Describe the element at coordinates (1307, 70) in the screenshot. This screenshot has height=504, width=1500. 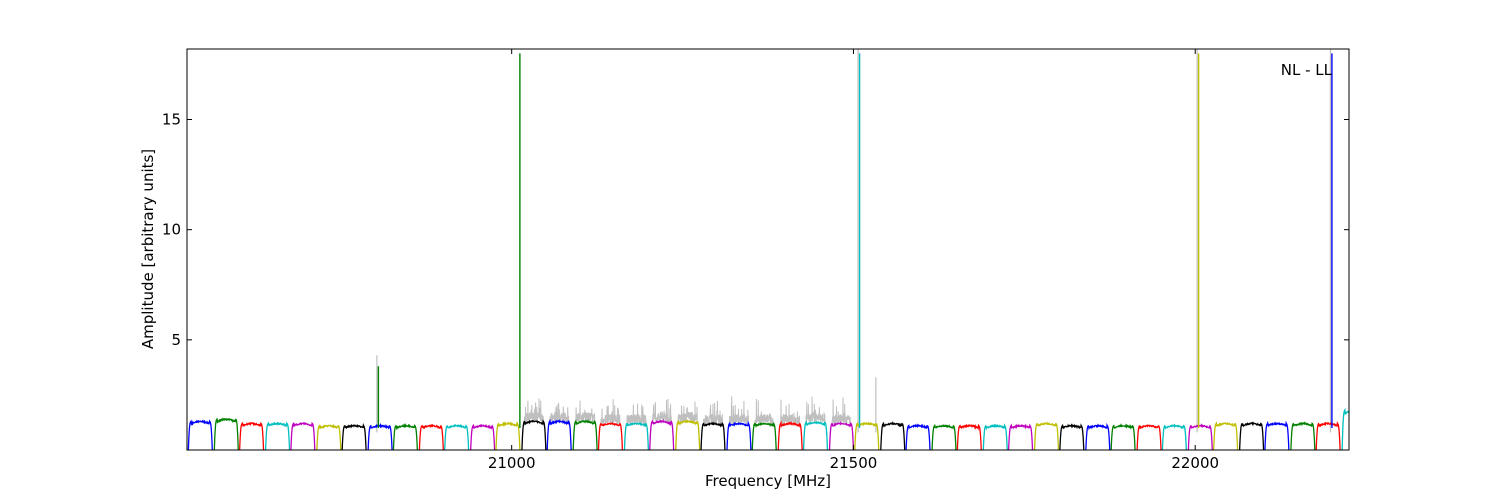
I see `plot-annotation: NL - LL` at that location.